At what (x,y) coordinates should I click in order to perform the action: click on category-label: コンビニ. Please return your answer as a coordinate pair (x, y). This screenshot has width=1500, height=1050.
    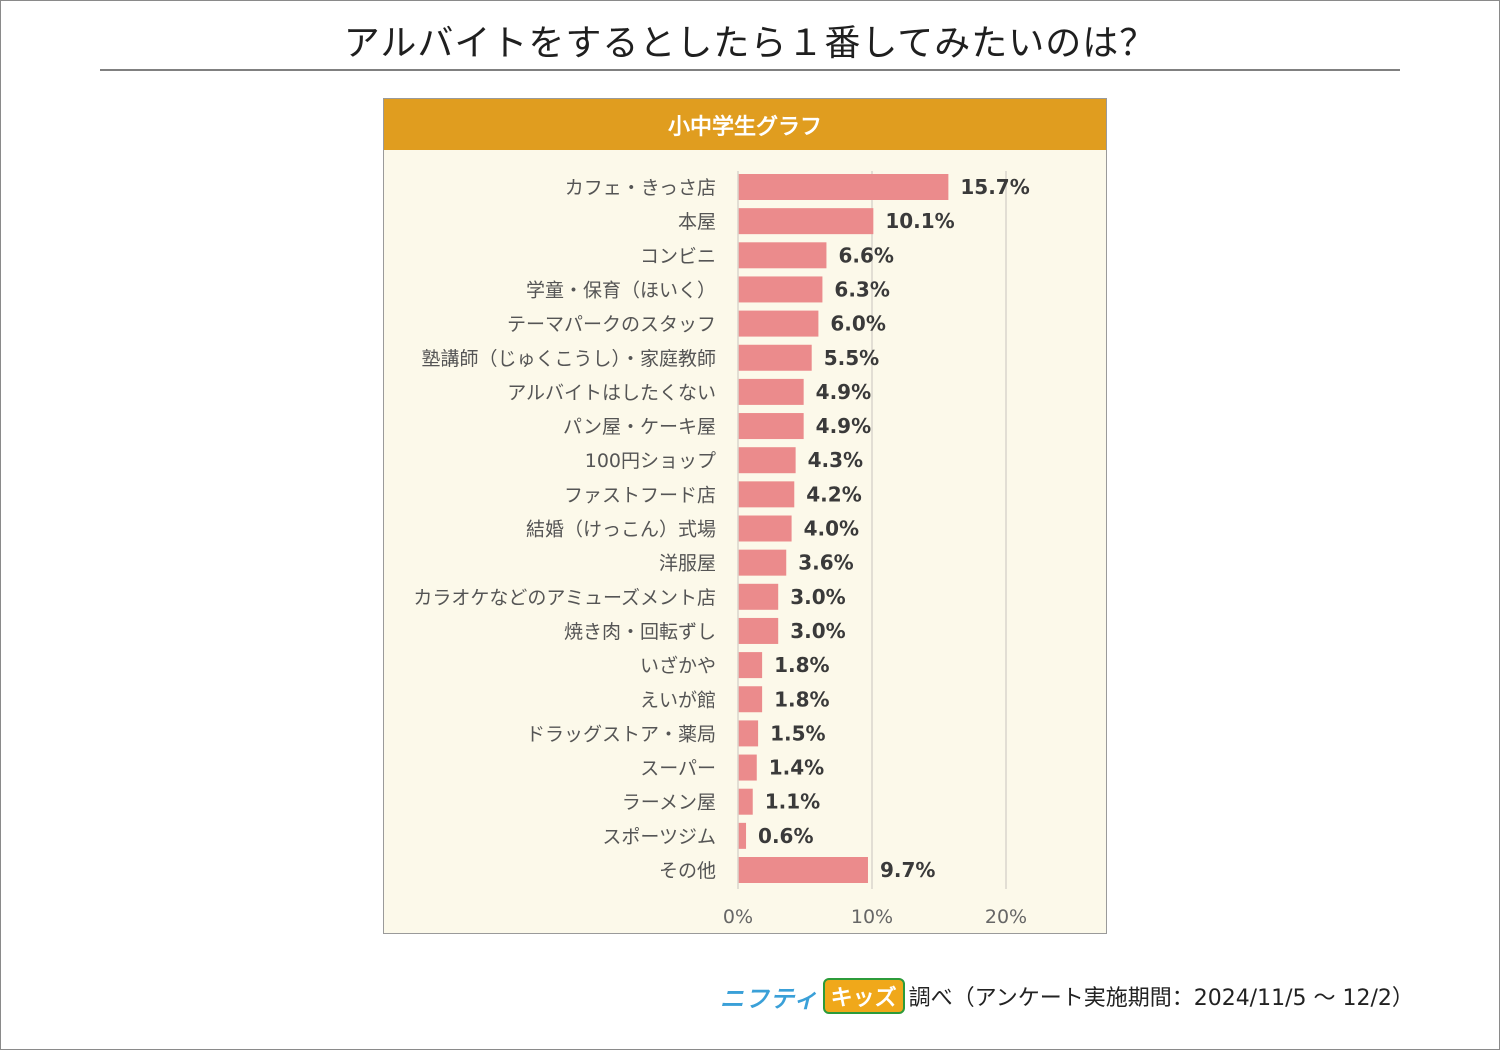
    Looking at the image, I should click on (678, 256).